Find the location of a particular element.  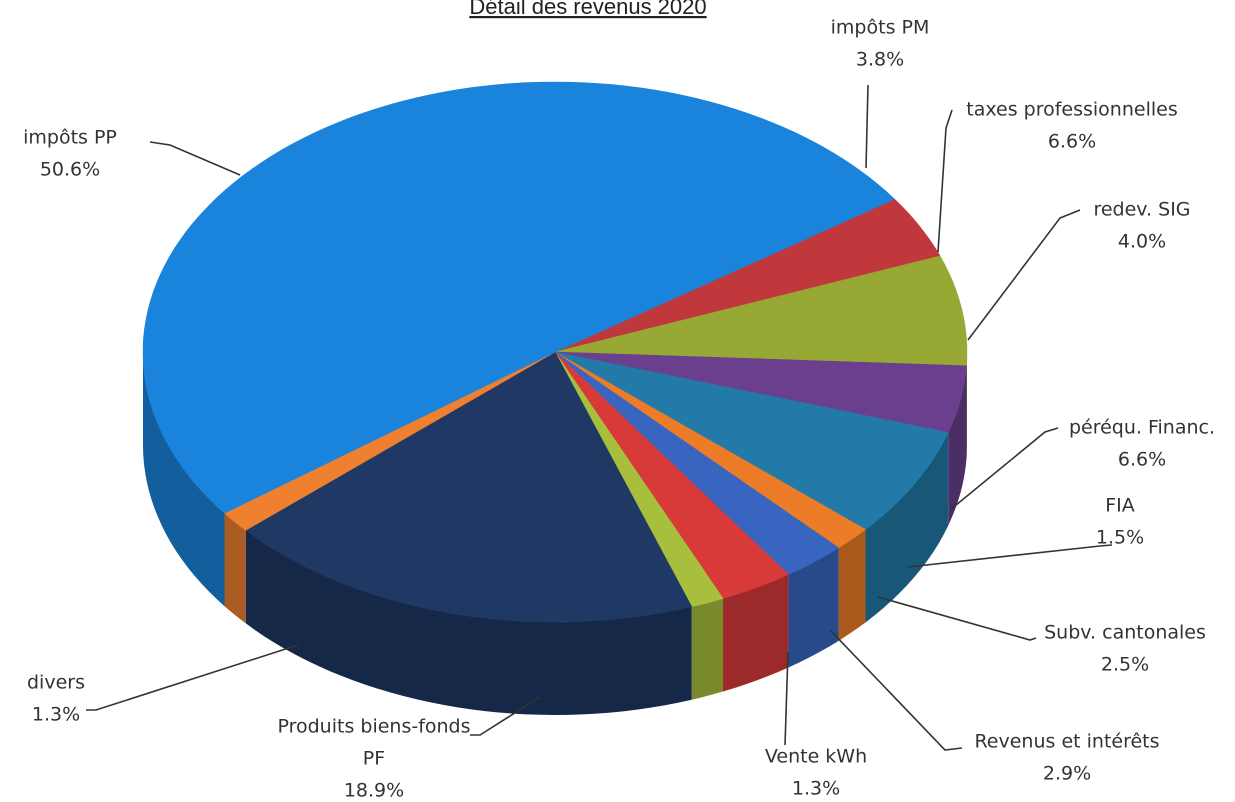

slice-subv-cantonales is located at coordinates (697, 463).